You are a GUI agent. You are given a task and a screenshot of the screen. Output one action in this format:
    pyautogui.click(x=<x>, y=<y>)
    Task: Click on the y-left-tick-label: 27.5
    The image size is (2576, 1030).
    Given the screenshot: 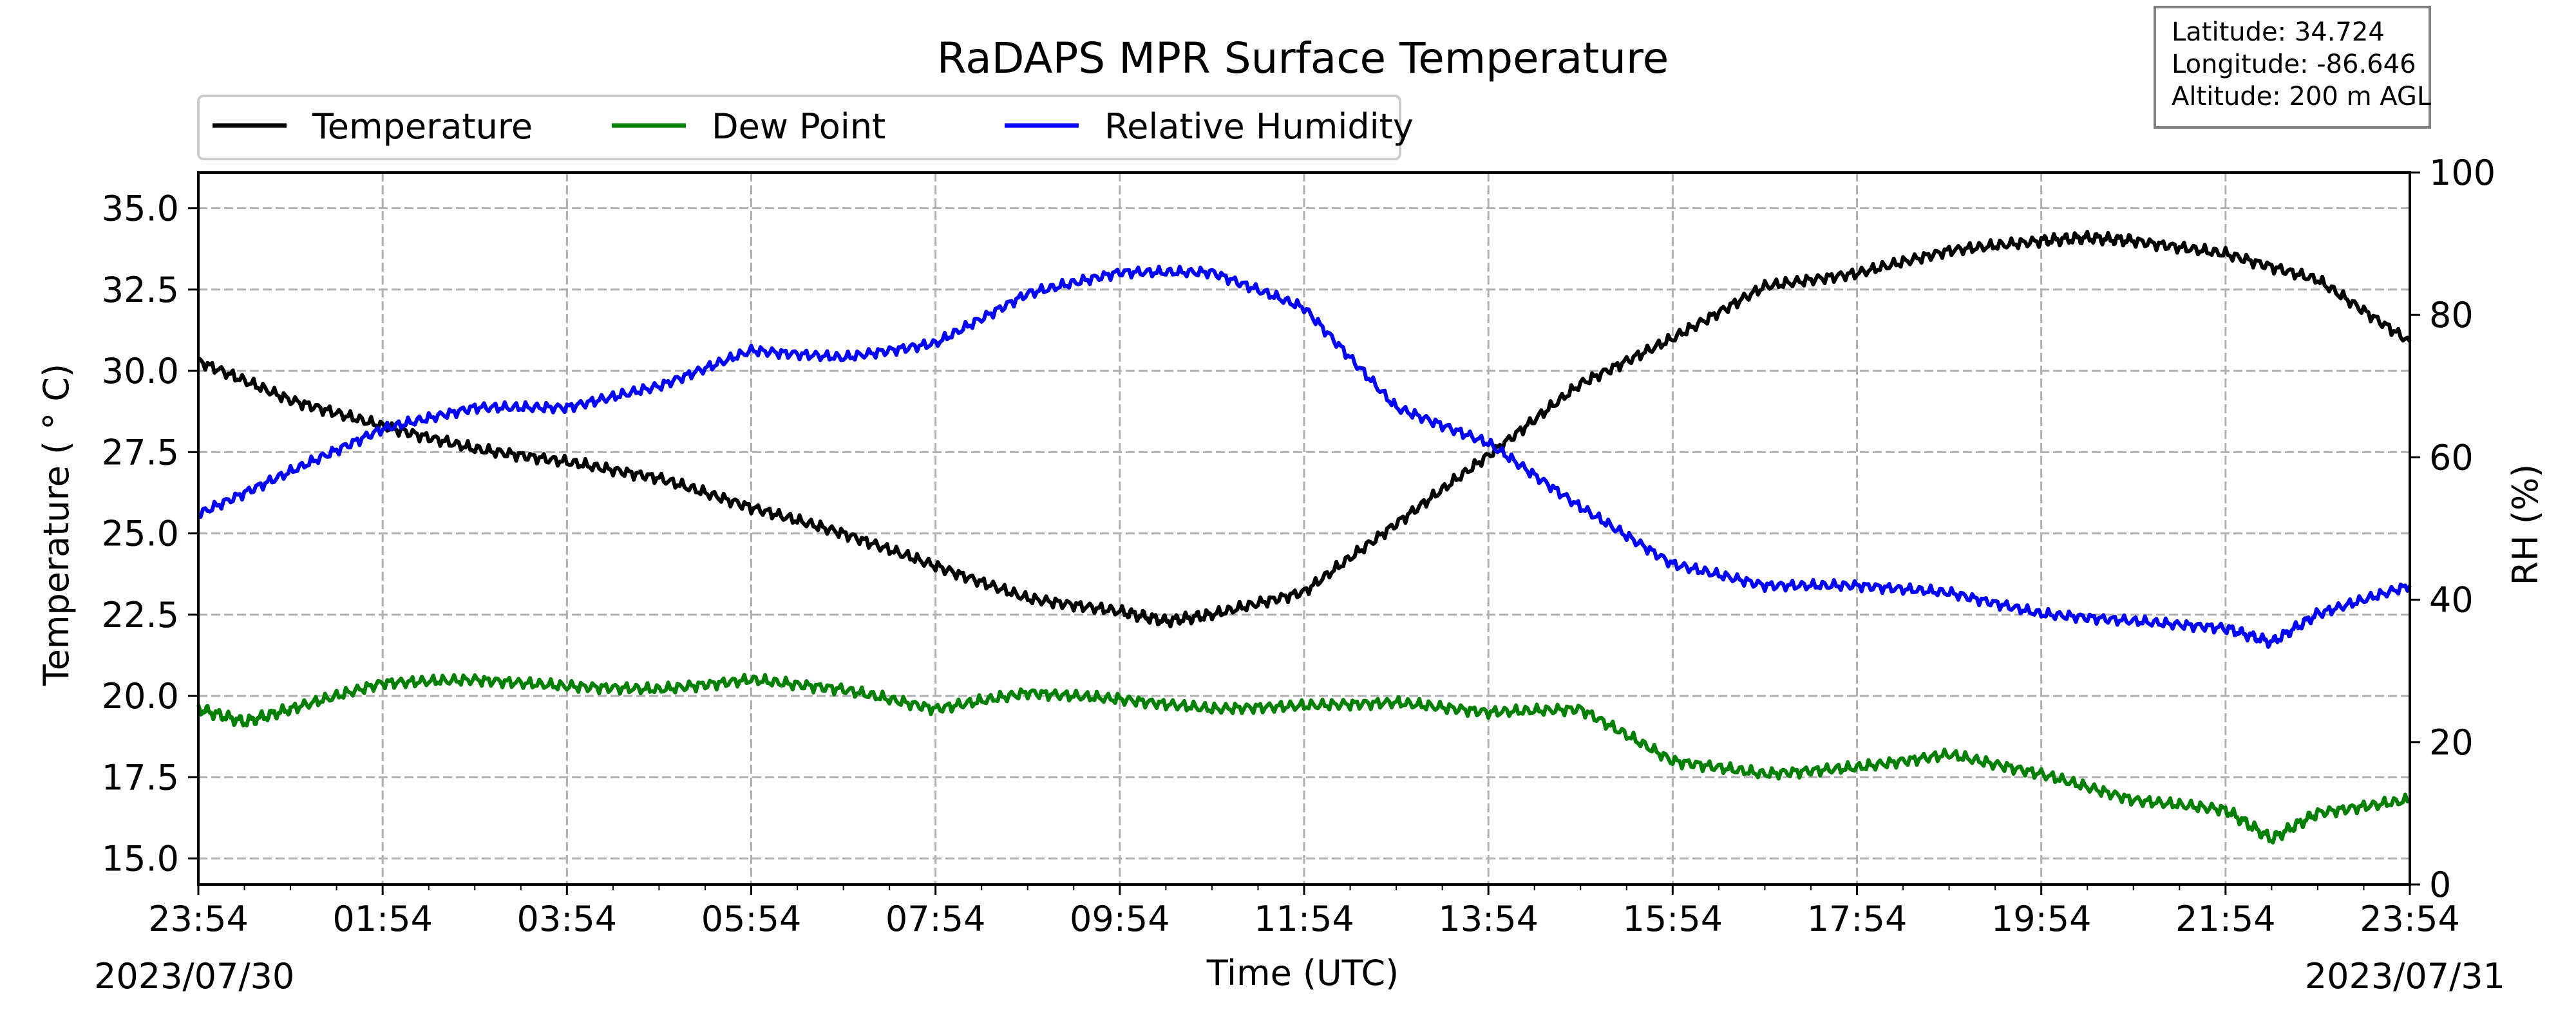 What is the action you would take?
    pyautogui.click(x=140, y=452)
    